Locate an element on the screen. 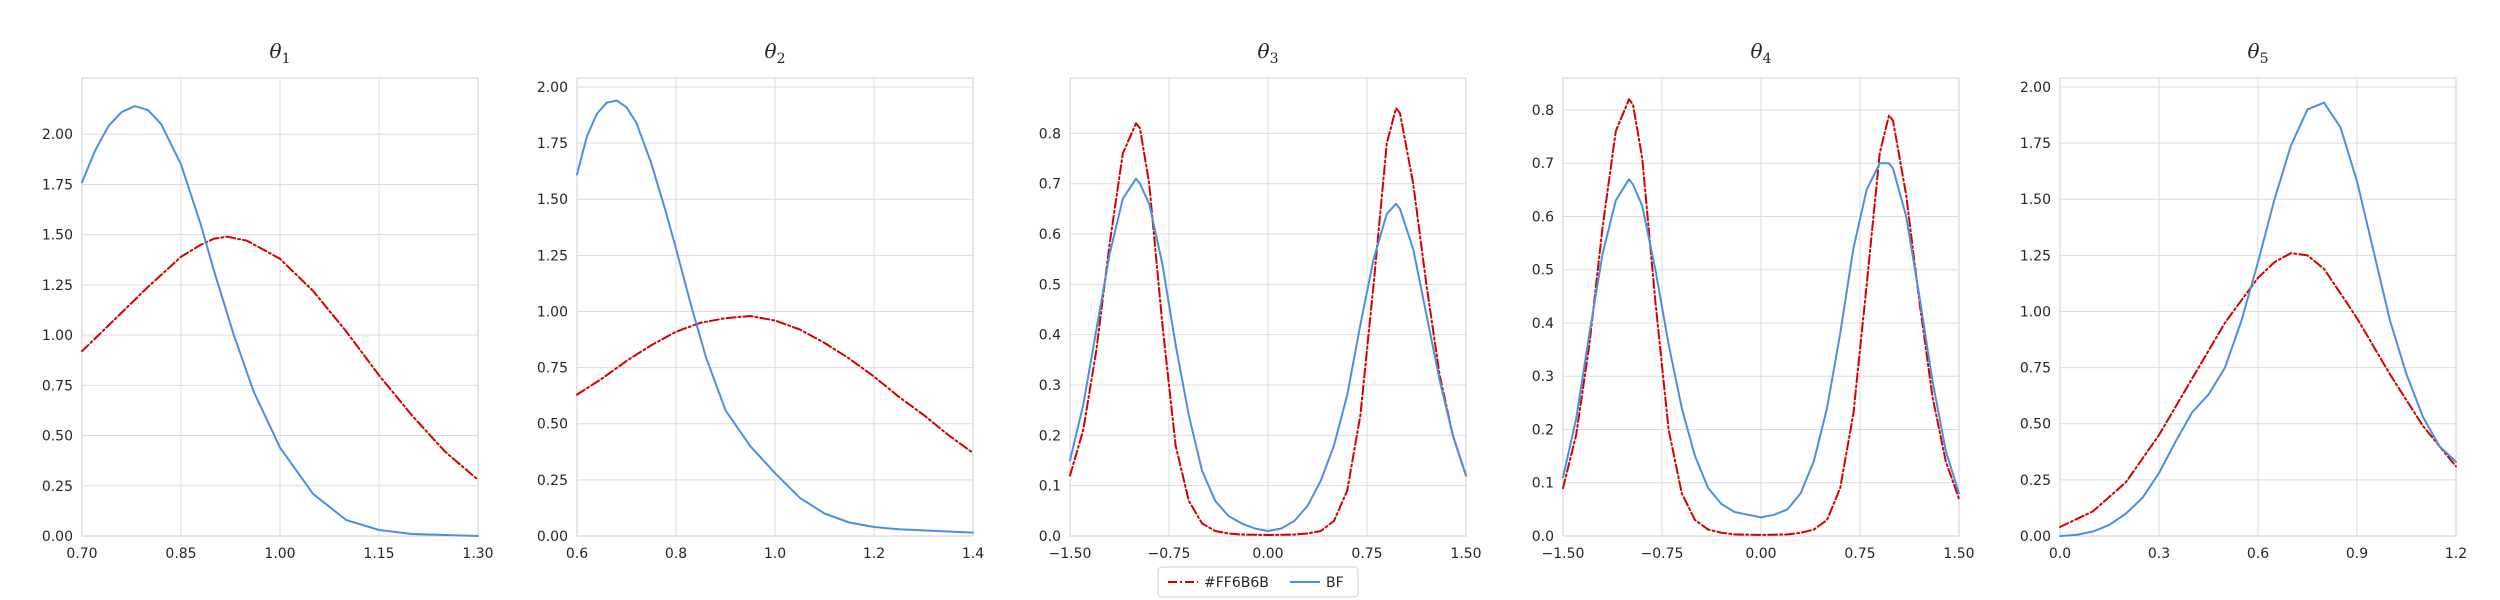 The height and width of the screenshot is (600, 2500). subplot-4-frame is located at coordinates (1761, 307).